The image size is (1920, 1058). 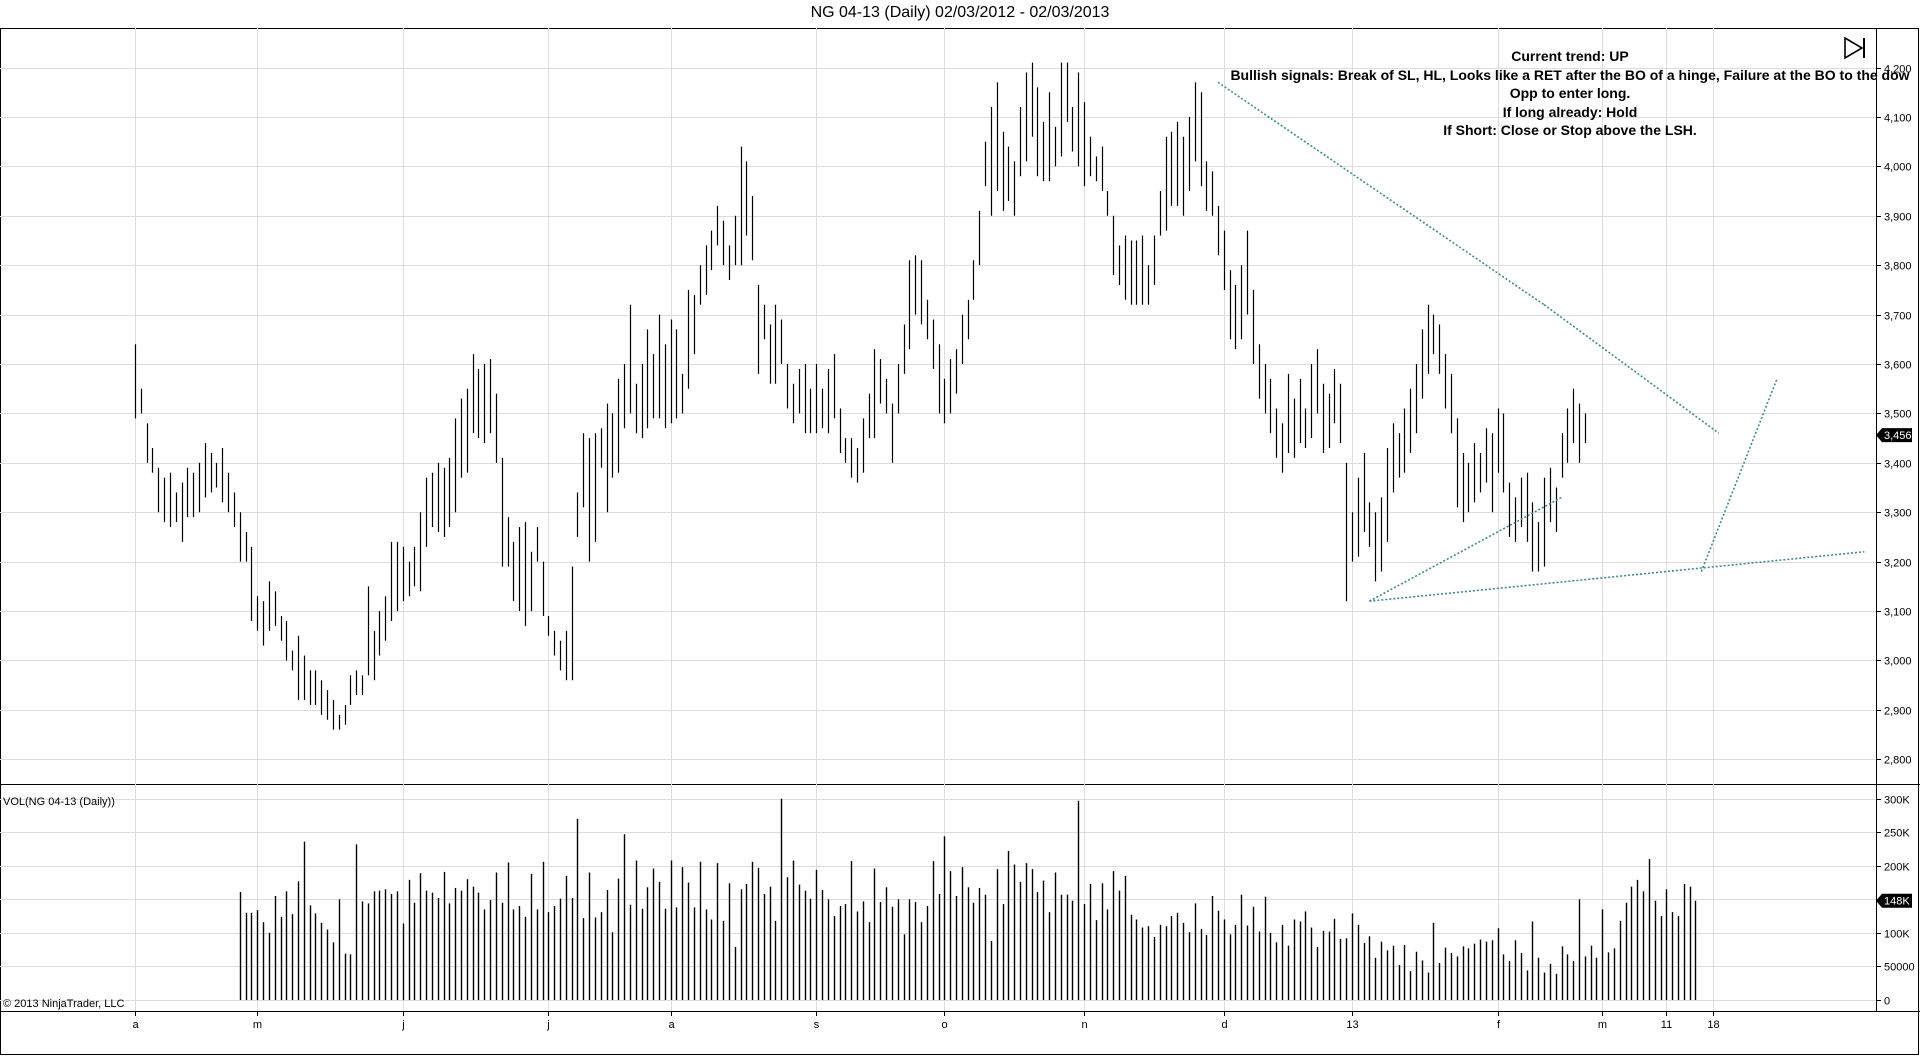 What do you see at coordinates (817, 1025) in the screenshot?
I see `x-tick-label: s` at bounding box center [817, 1025].